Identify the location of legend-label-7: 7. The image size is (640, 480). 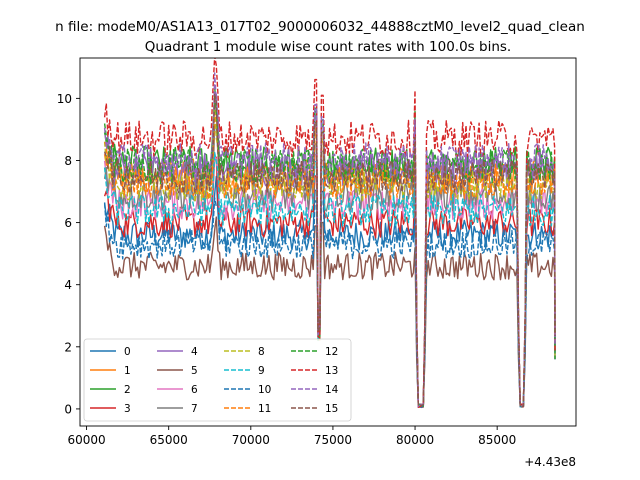
(194, 409).